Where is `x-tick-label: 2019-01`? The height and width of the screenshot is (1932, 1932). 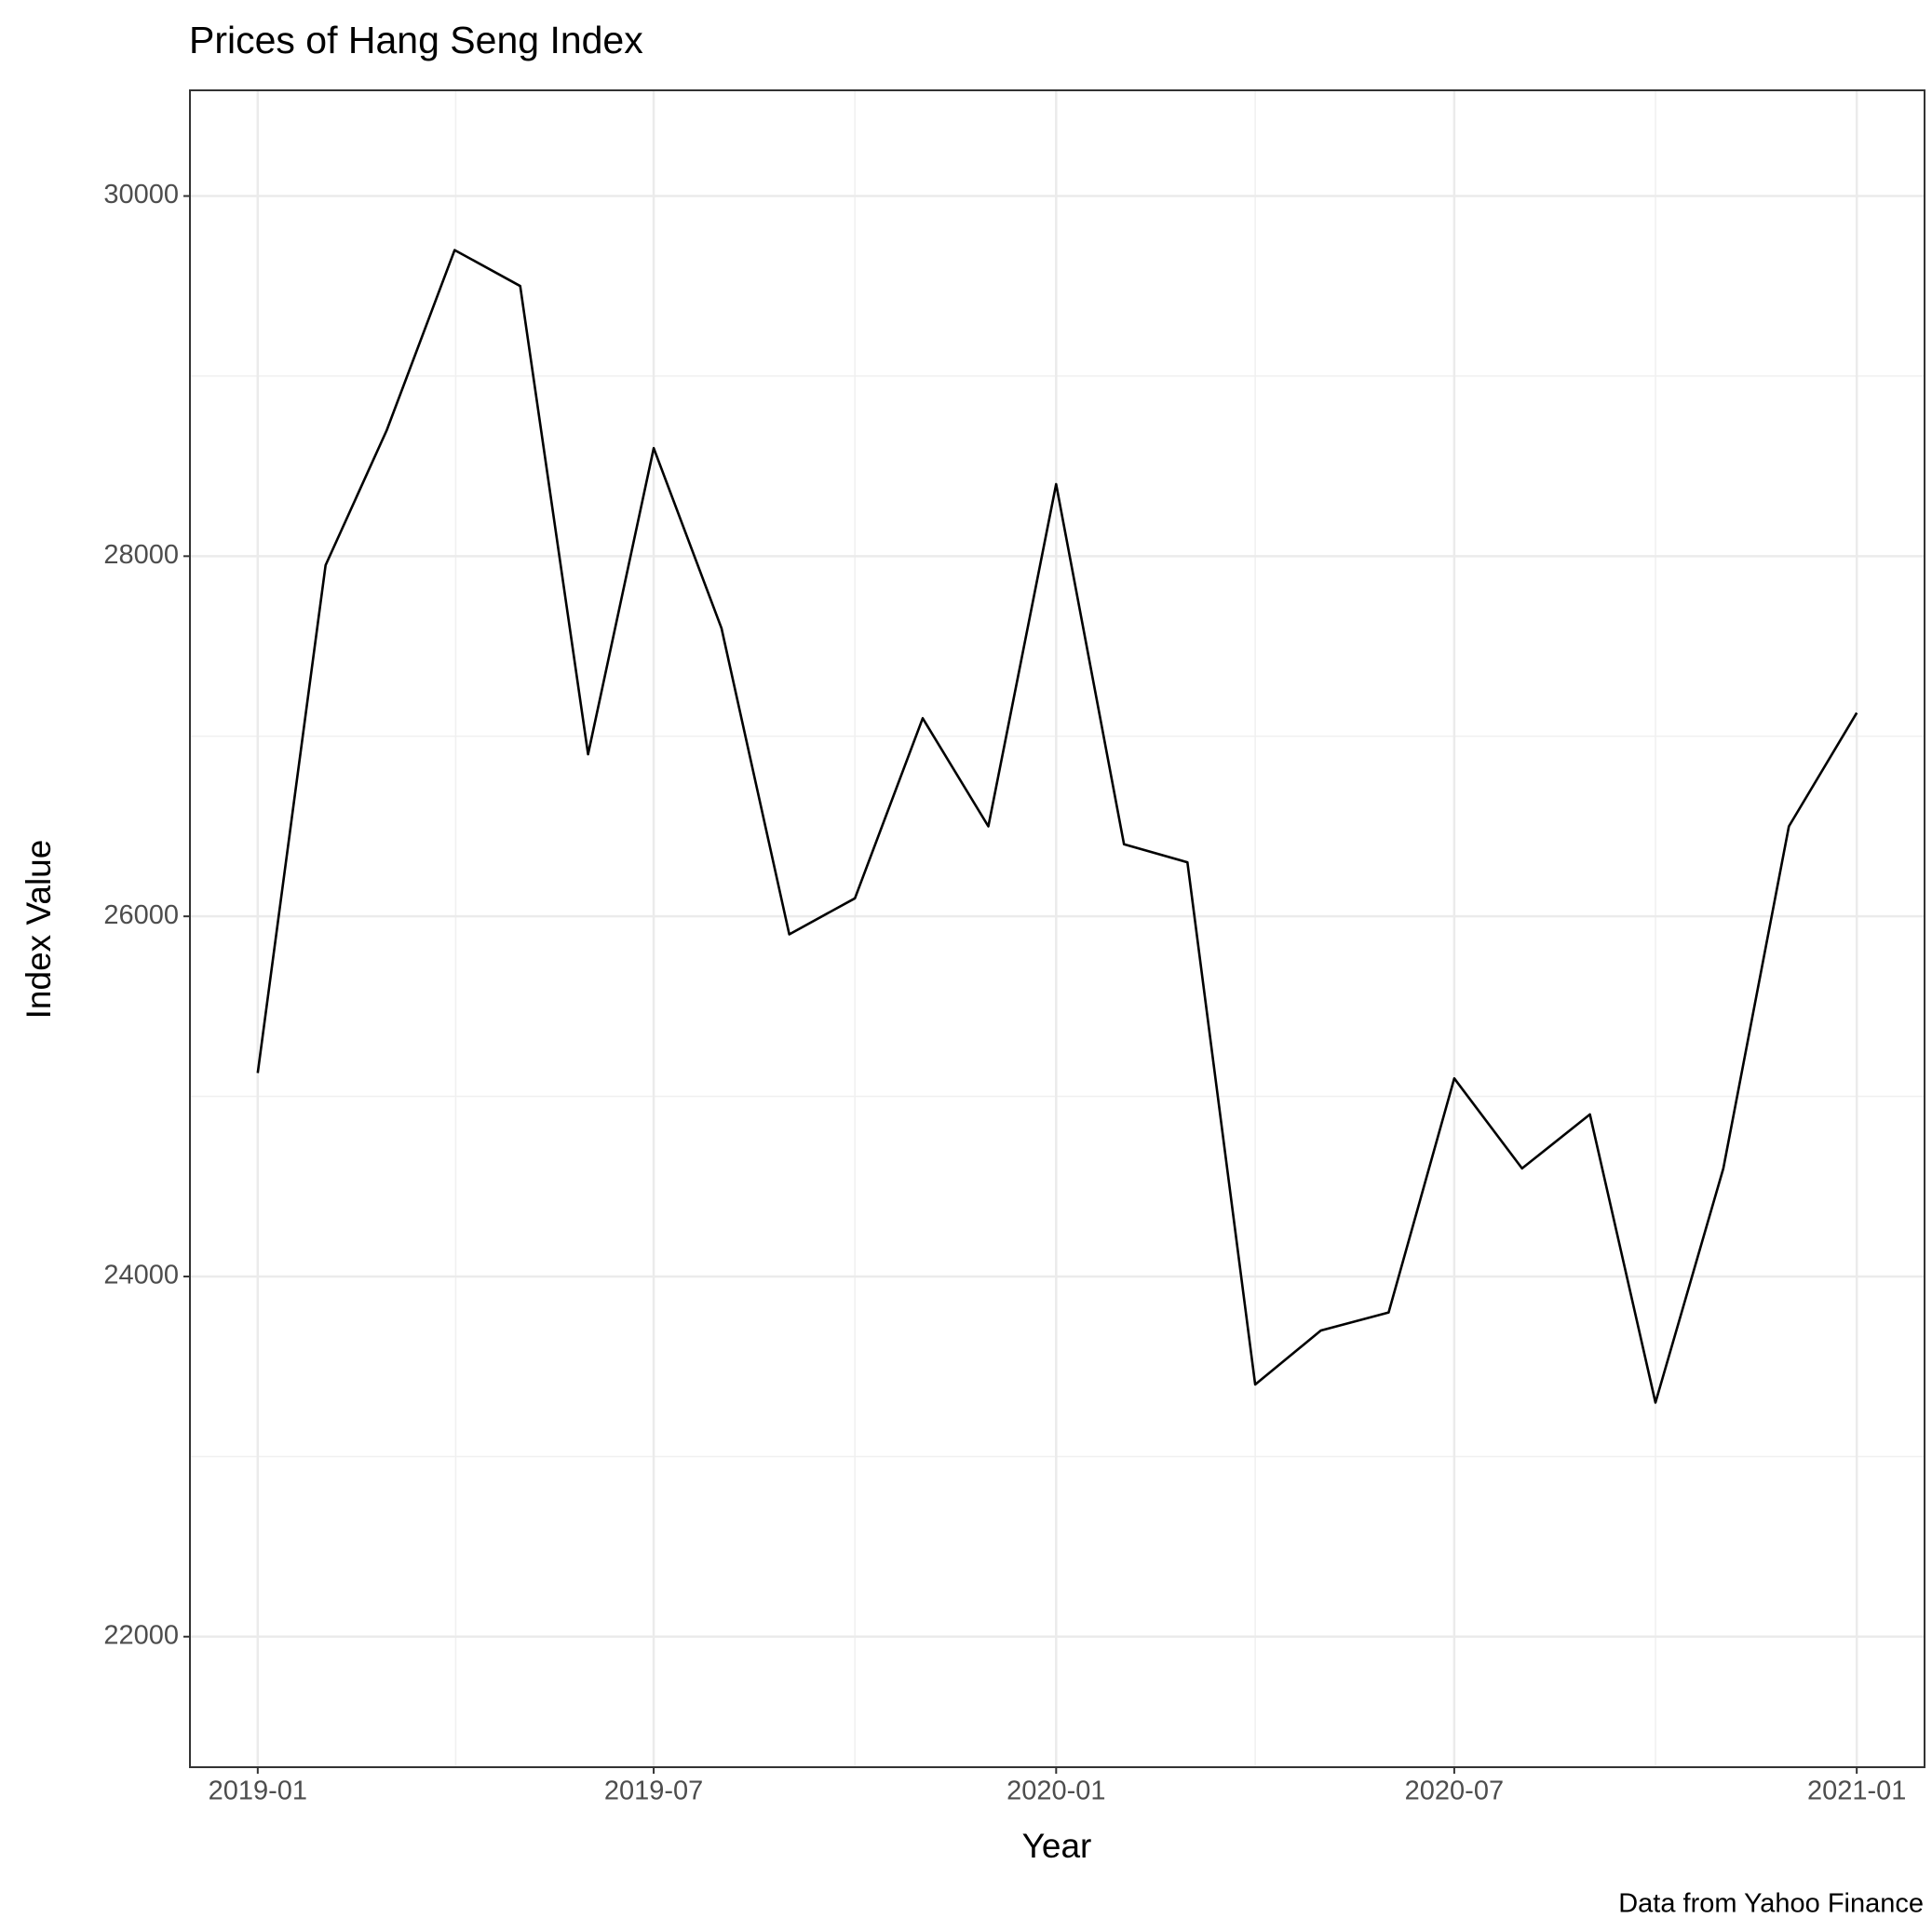
x-tick-label: 2019-01 is located at coordinates (258, 1791).